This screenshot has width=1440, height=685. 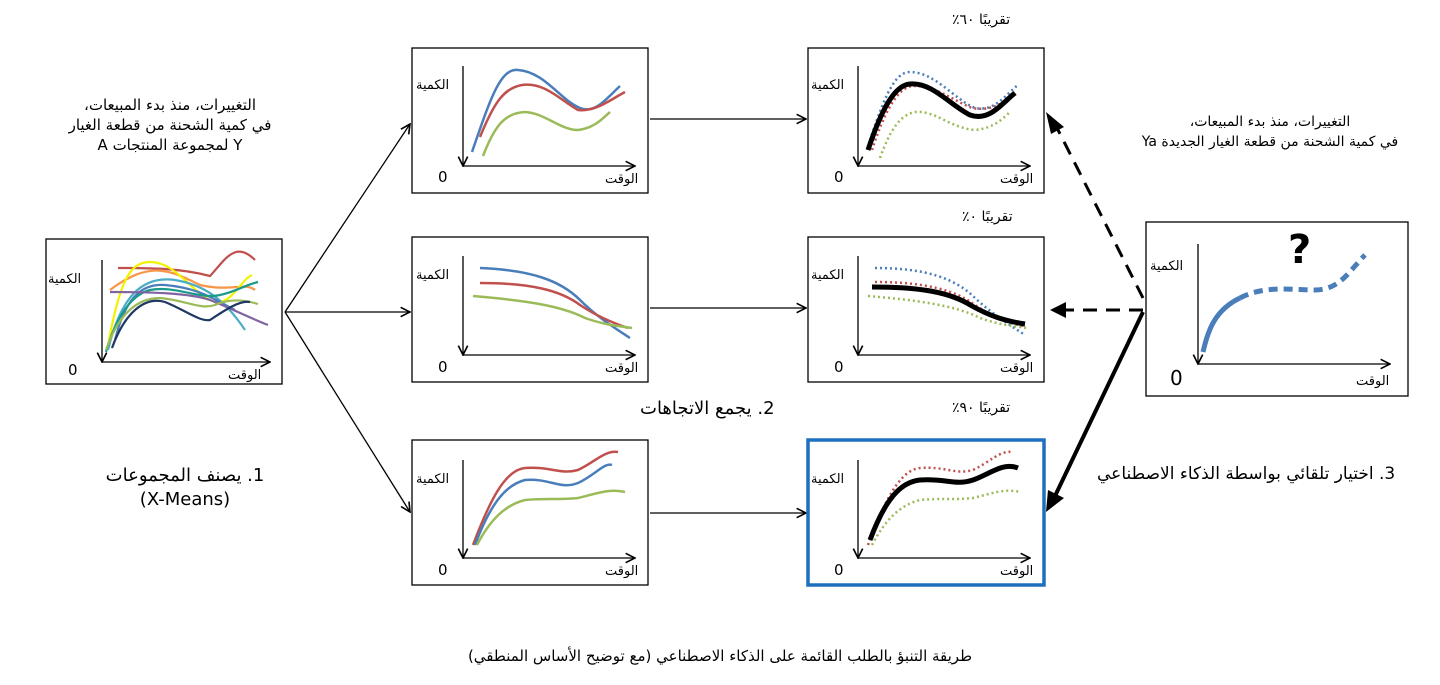 I want to click on arrow-dashed-top-head, so click(x=1055, y=123).